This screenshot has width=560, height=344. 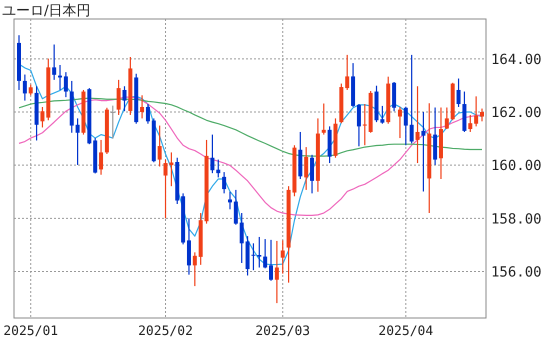 What do you see at coordinates (516, 60) in the screenshot?
I see `ytick-label: 164.00` at bounding box center [516, 60].